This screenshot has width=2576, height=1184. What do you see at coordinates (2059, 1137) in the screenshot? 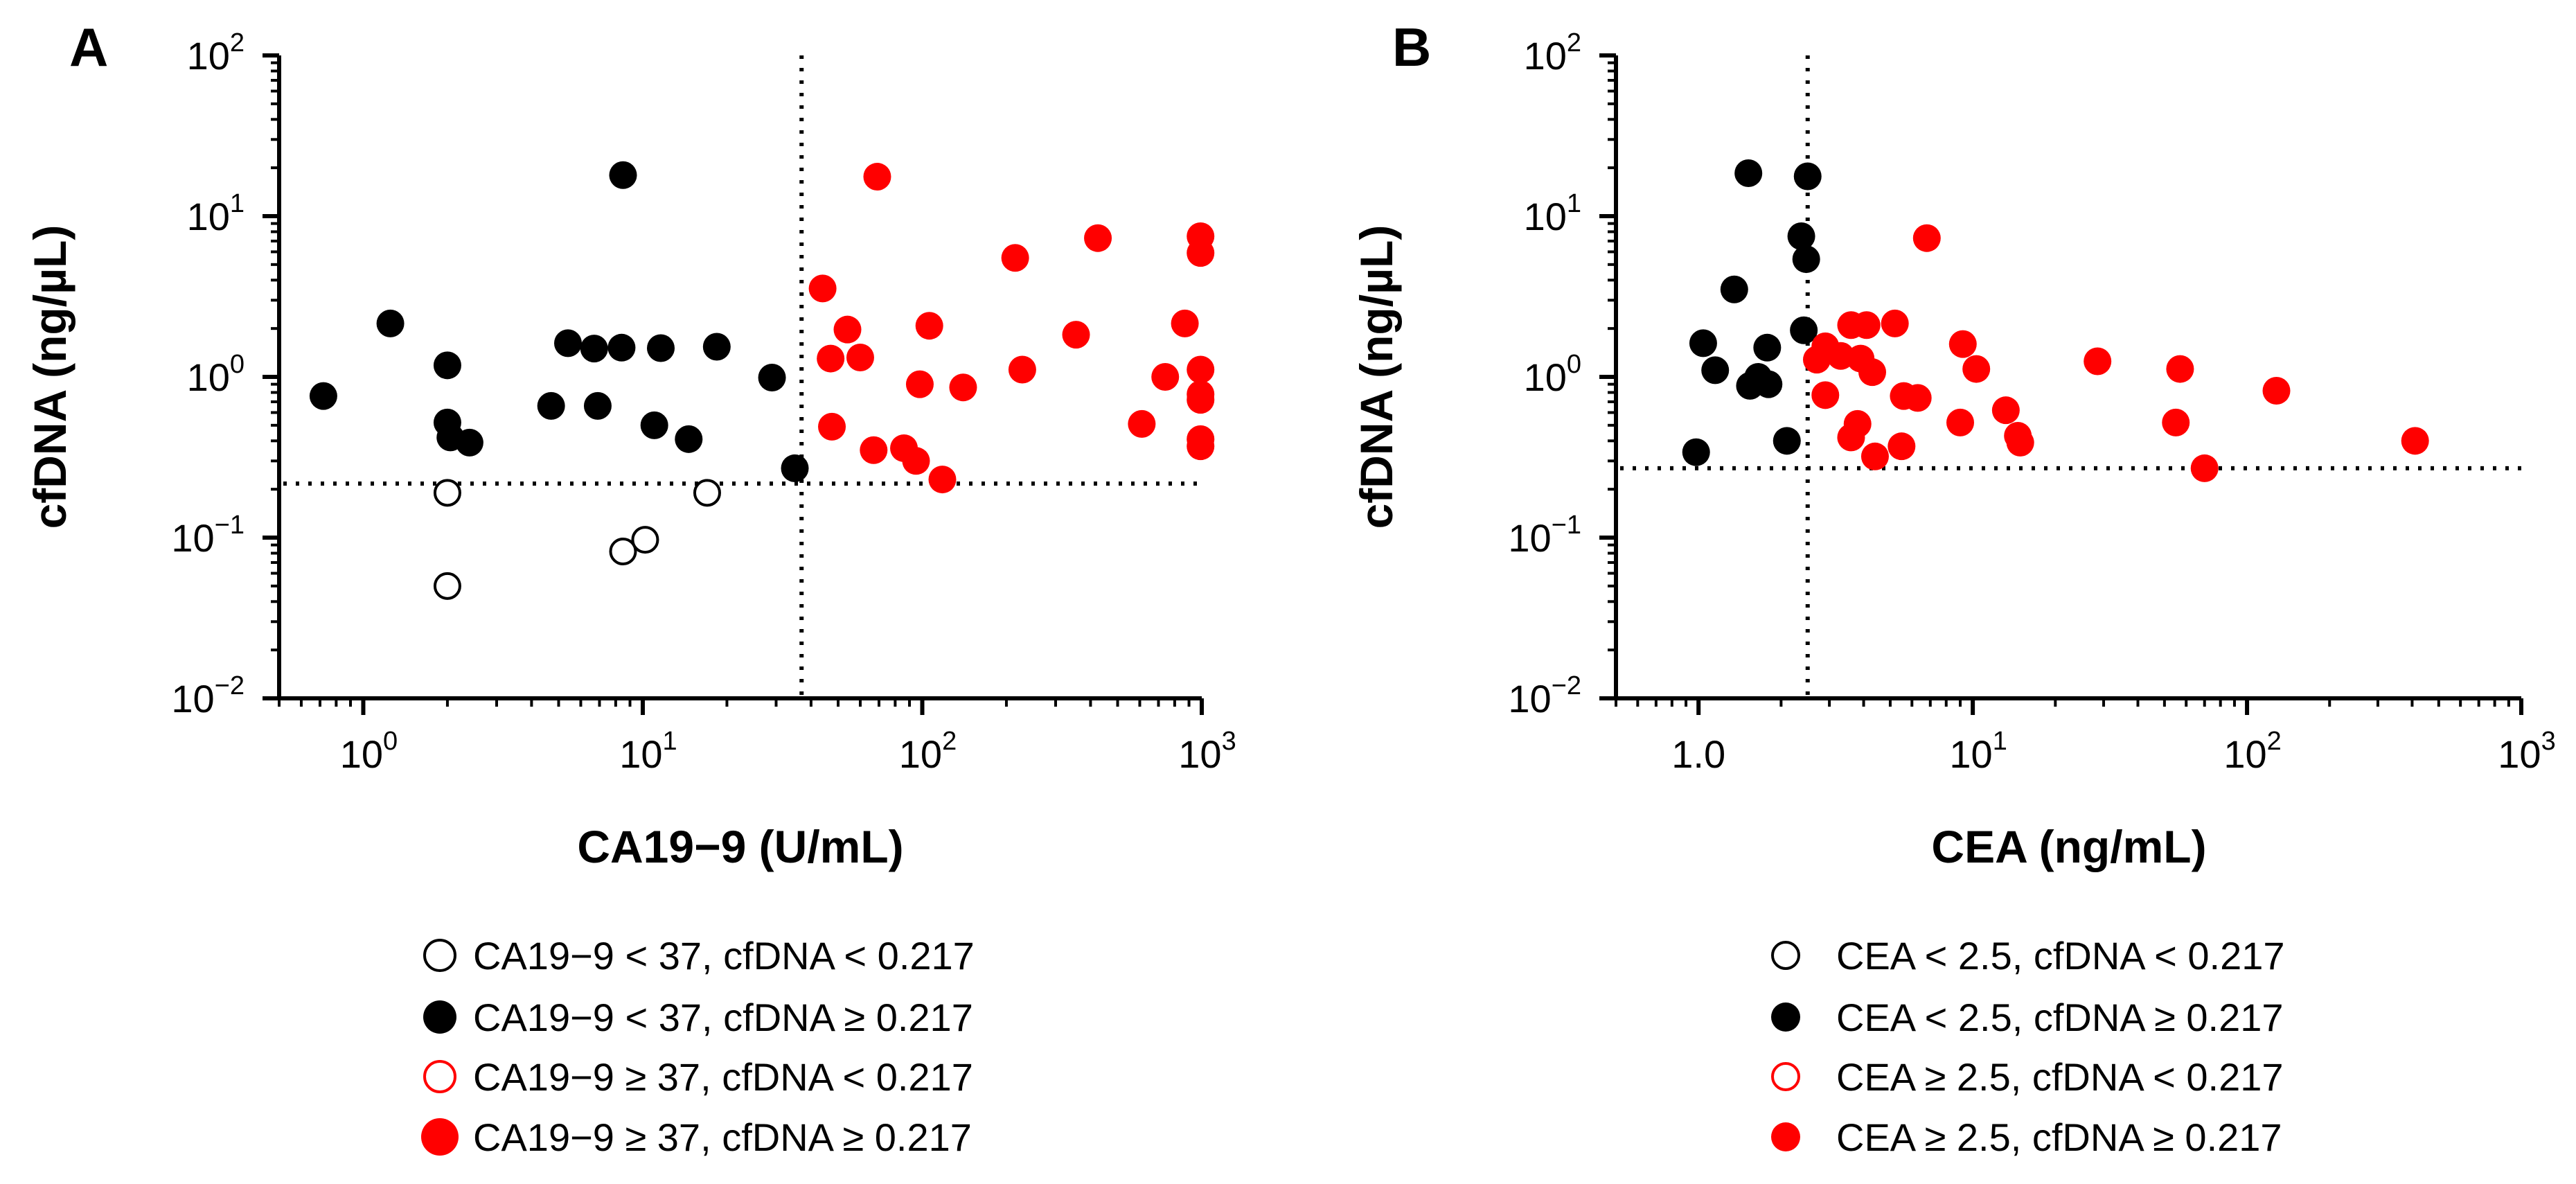
I see `legend-label: CEA ≥ 2.5, cfDNA ≥ 0.217` at bounding box center [2059, 1137].